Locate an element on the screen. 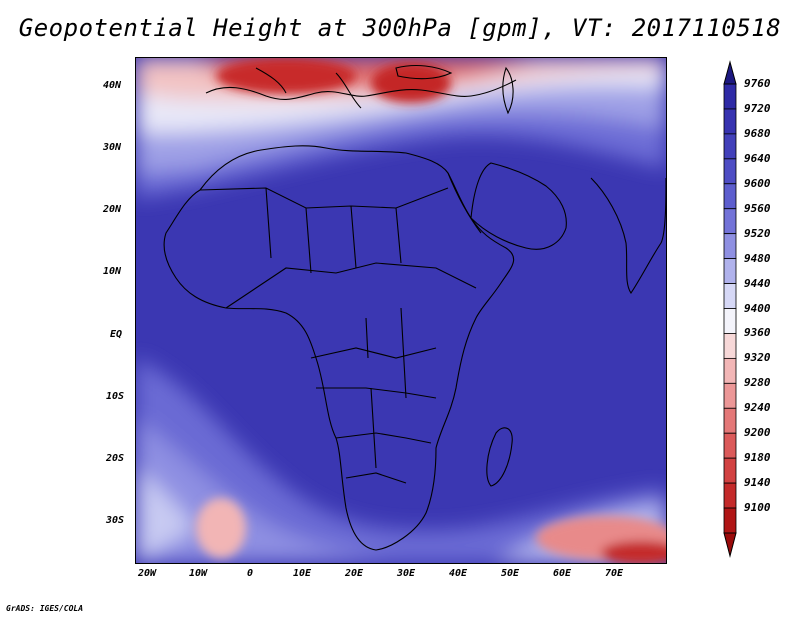  colorbar-top-arrow is located at coordinates (730, 72).